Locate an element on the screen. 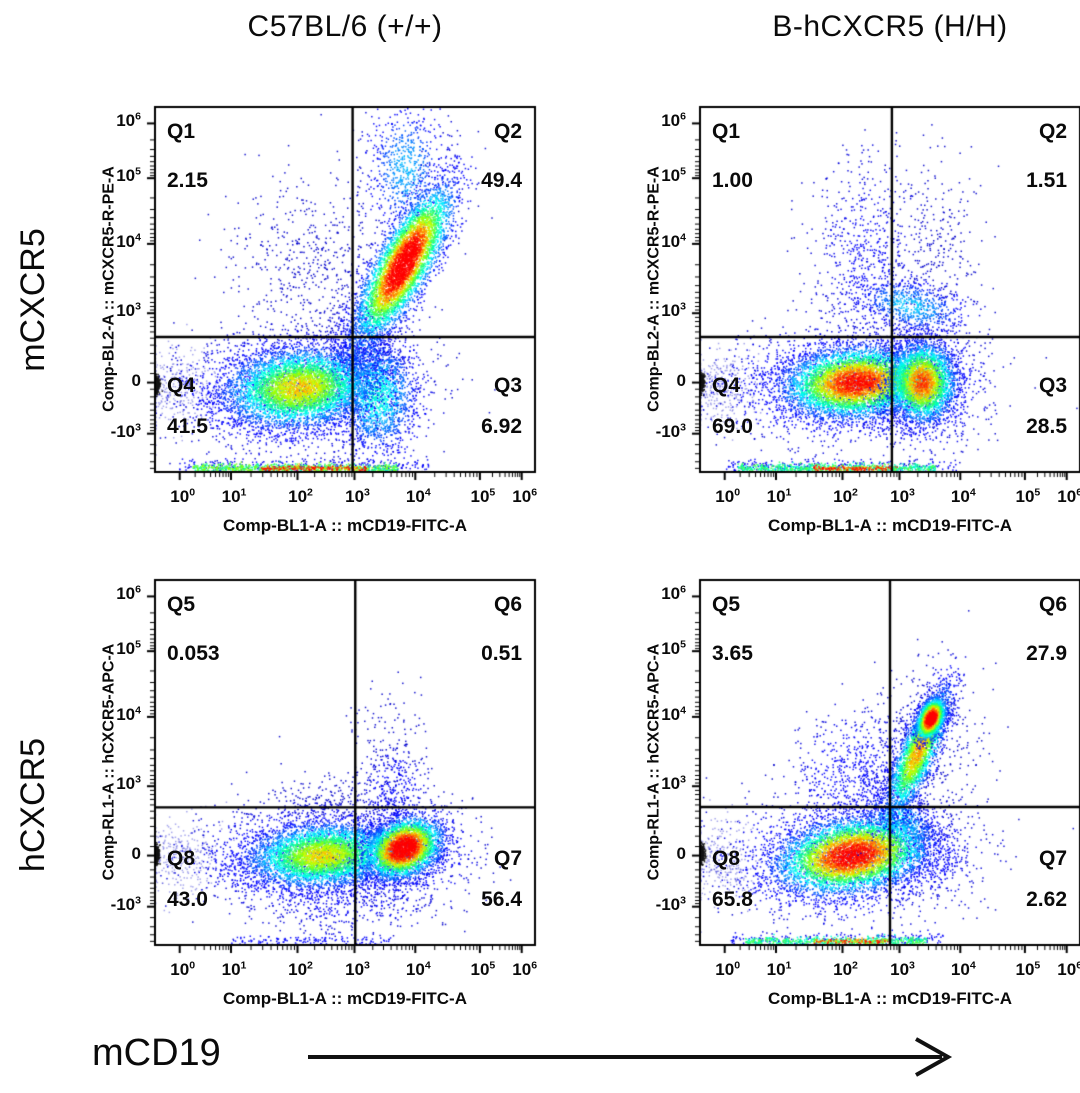 The image size is (1080, 1093). quadrant-name-q3: Q3 is located at coordinates (1052, 385).